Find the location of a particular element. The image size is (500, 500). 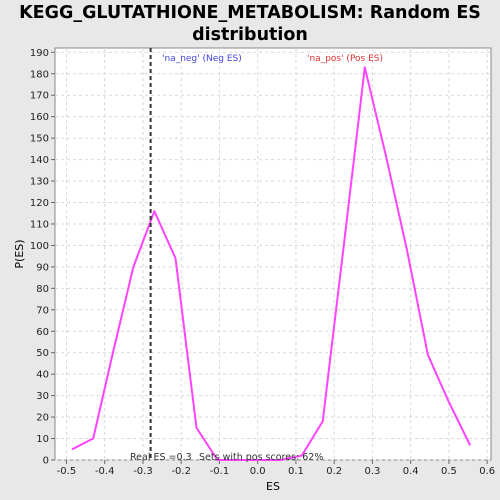

y-tick-label: 150 is located at coordinates (39, 139).